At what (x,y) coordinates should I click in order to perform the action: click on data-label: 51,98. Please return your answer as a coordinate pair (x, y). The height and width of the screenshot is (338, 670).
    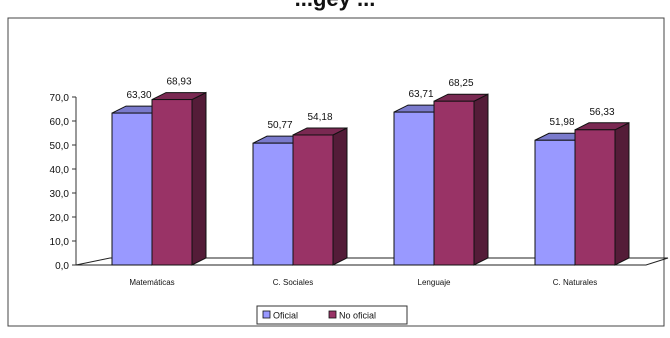
    Looking at the image, I should click on (561, 122).